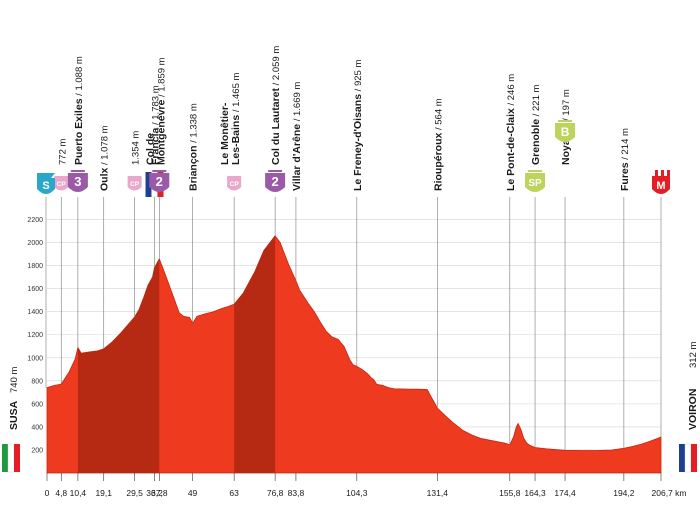 This screenshot has width=700, height=505. What do you see at coordinates (79, 77) in the screenshot?
I see `waypoint-altitude: / 1.088 m` at bounding box center [79, 77].